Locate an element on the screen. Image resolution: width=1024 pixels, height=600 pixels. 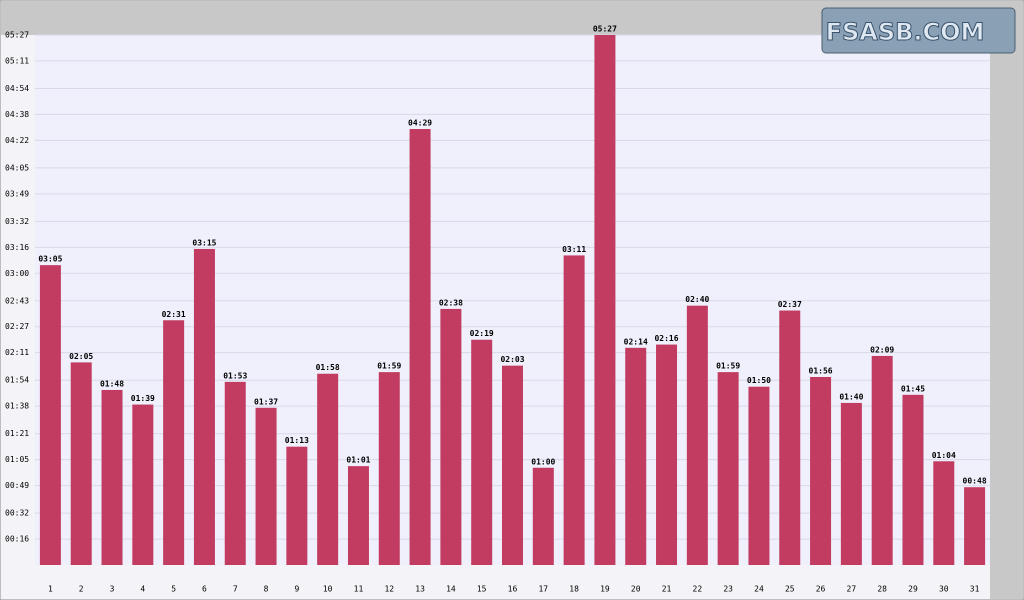
y-tick-label: 02:11 is located at coordinates (17, 352).